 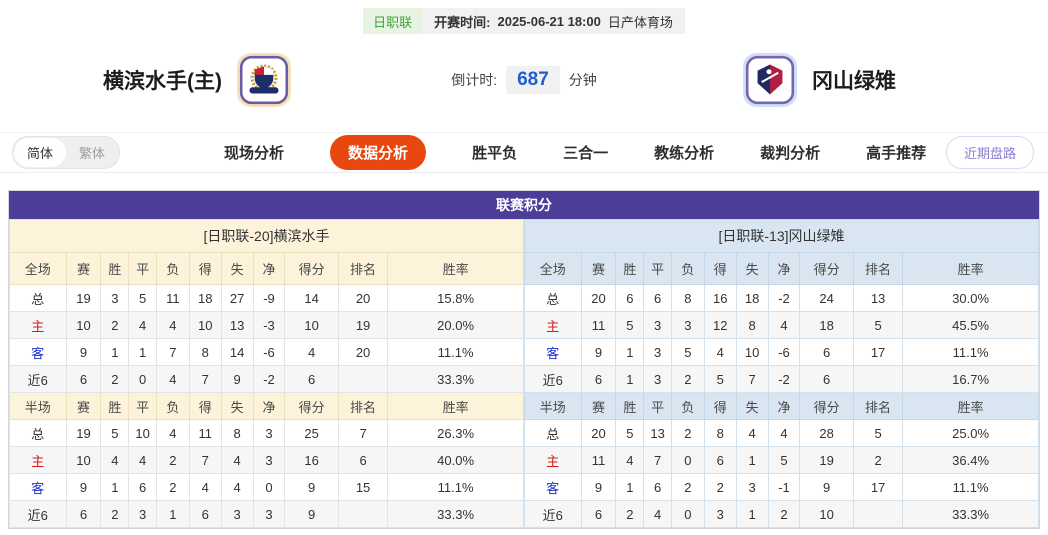 What do you see at coordinates (363, 379) in the screenshot?
I see `table-cell` at bounding box center [363, 379].